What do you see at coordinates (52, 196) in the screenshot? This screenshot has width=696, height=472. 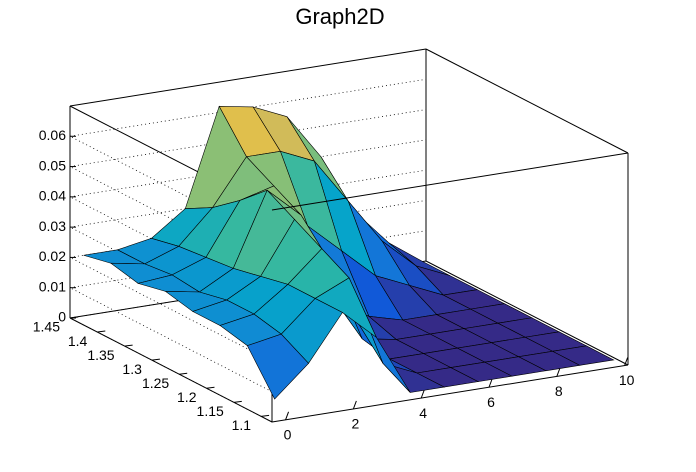 I see `z-tick-label: 0.04` at bounding box center [52, 196].